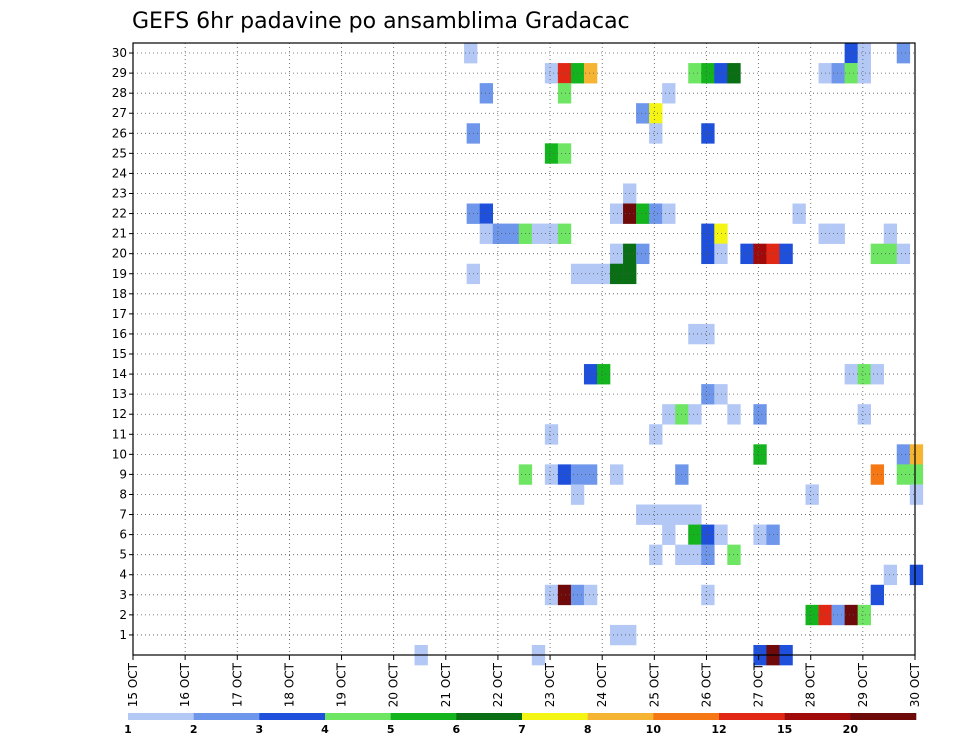 The width and height of the screenshot is (960, 742). Describe the element at coordinates (237, 684) in the screenshot. I see `x-tick-label: 17 OCT` at that location.